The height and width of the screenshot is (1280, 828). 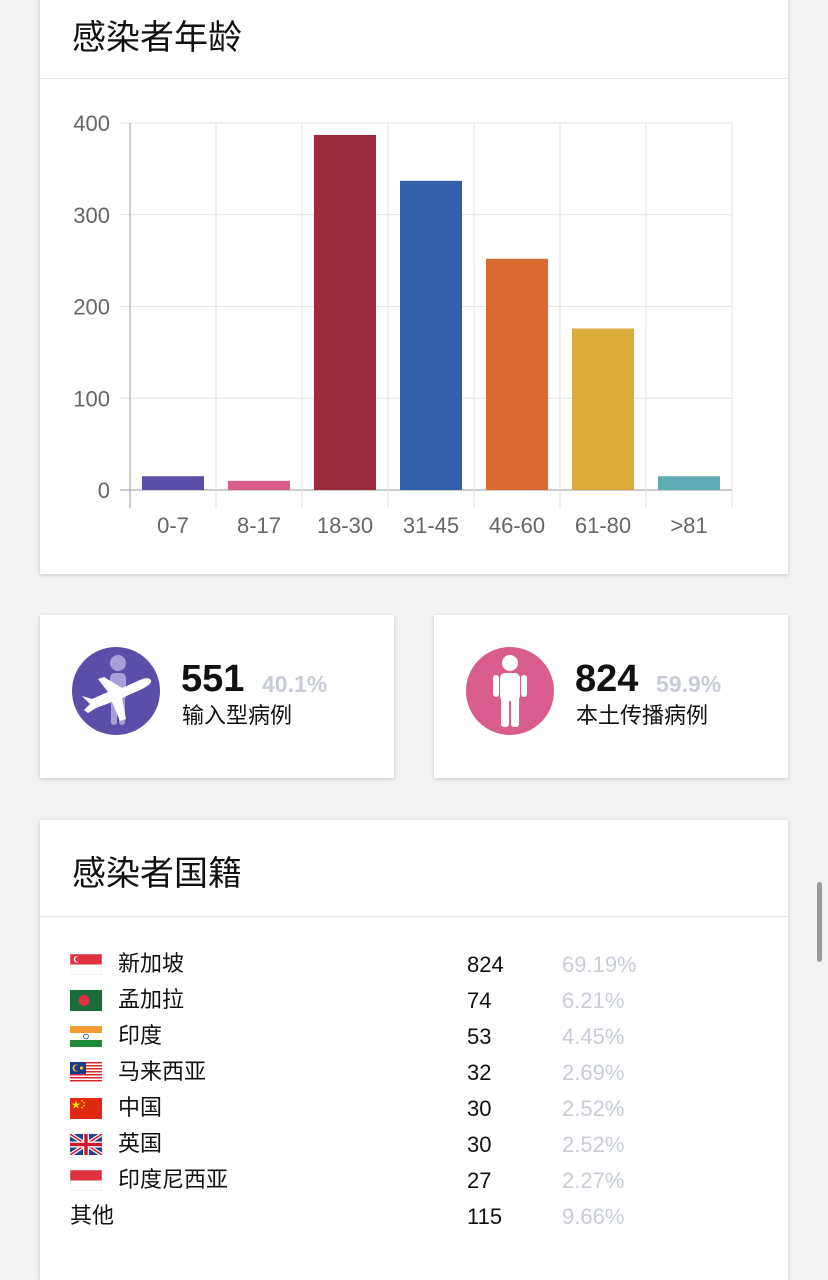 What do you see at coordinates (86, 1072) in the screenshot?
I see `malaysia-flag-icon` at bounding box center [86, 1072].